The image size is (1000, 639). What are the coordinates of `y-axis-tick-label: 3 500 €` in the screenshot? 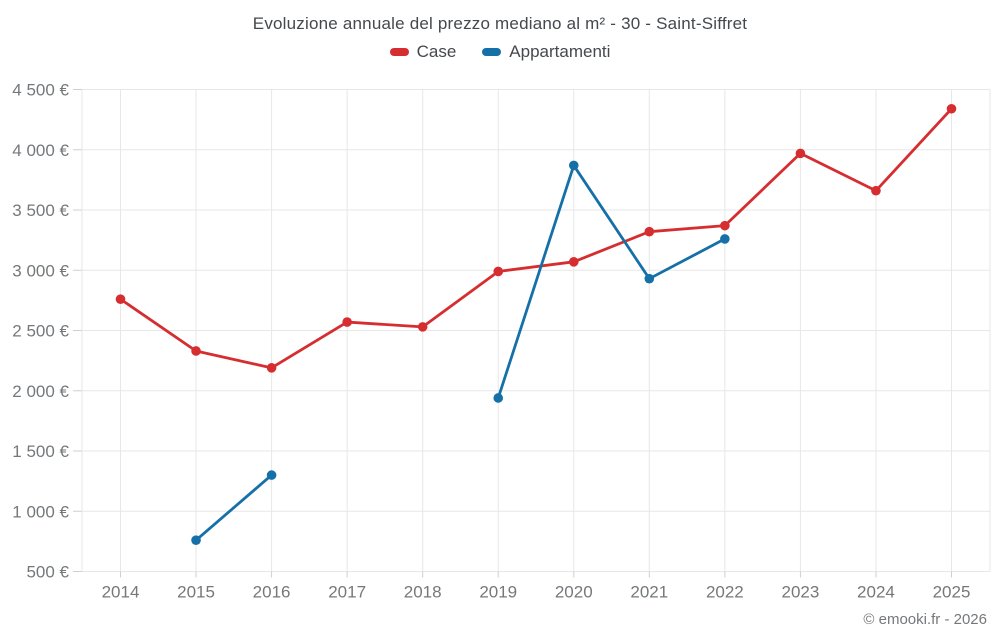 It's located at (40, 210).